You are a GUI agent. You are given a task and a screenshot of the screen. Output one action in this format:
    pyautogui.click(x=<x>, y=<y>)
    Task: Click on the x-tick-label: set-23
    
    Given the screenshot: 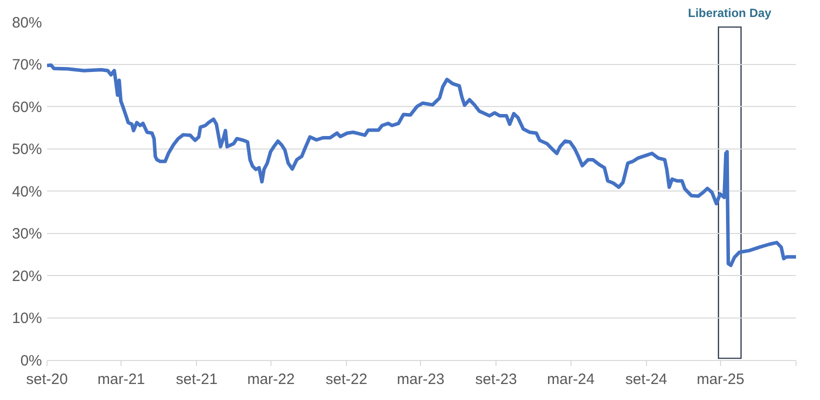 What is the action you would take?
    pyautogui.click(x=496, y=379)
    